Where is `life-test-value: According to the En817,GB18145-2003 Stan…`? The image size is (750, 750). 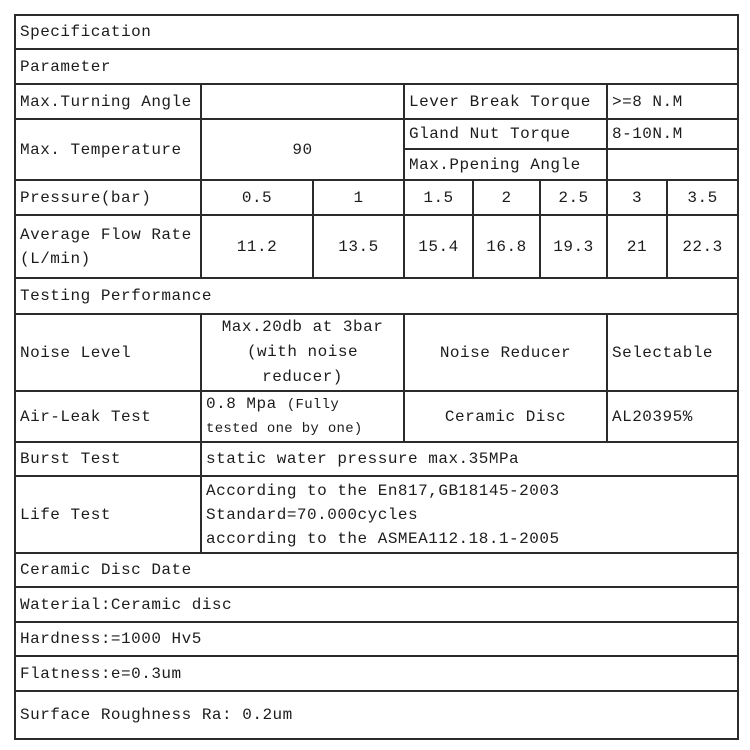
life-test-value: According to the En817,GB18145-2003 Stan… is located at coordinates (469, 514).